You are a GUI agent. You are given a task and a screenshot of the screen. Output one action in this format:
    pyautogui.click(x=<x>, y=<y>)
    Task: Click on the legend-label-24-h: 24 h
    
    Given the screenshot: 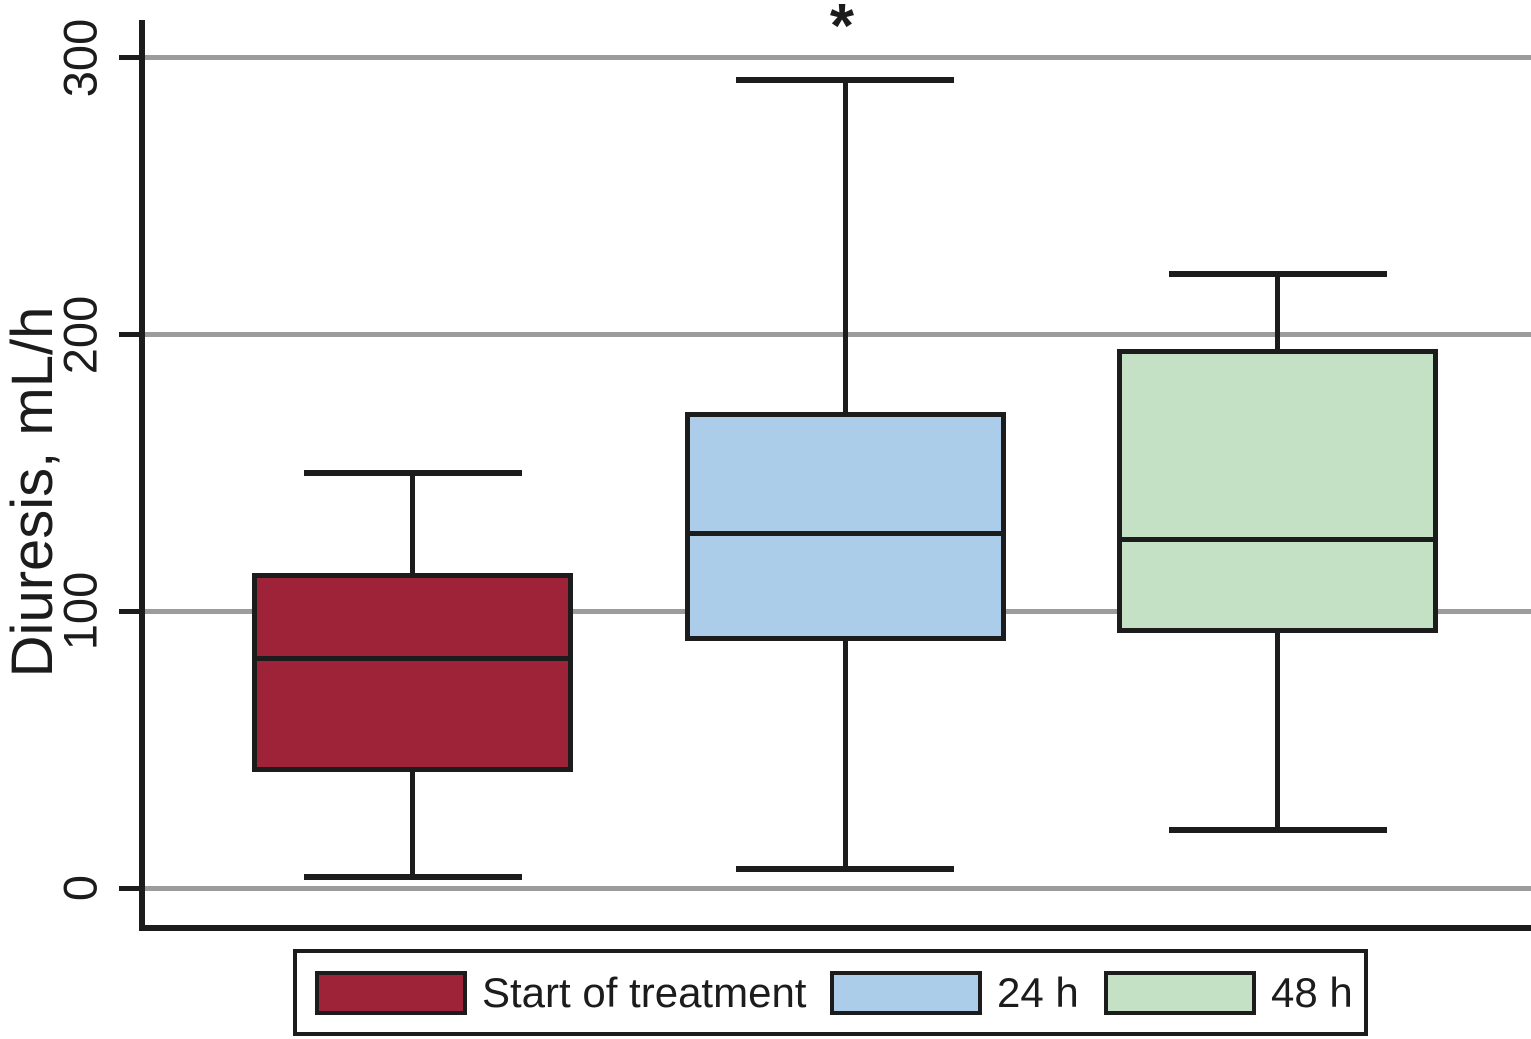 What is the action you would take?
    pyautogui.click(x=1038, y=992)
    